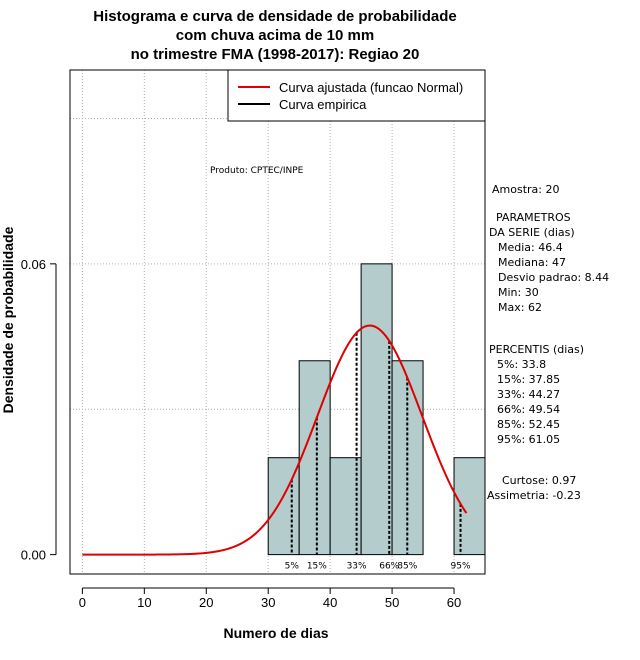  I want to click on sample-size: Amostra: 20, so click(525, 189).